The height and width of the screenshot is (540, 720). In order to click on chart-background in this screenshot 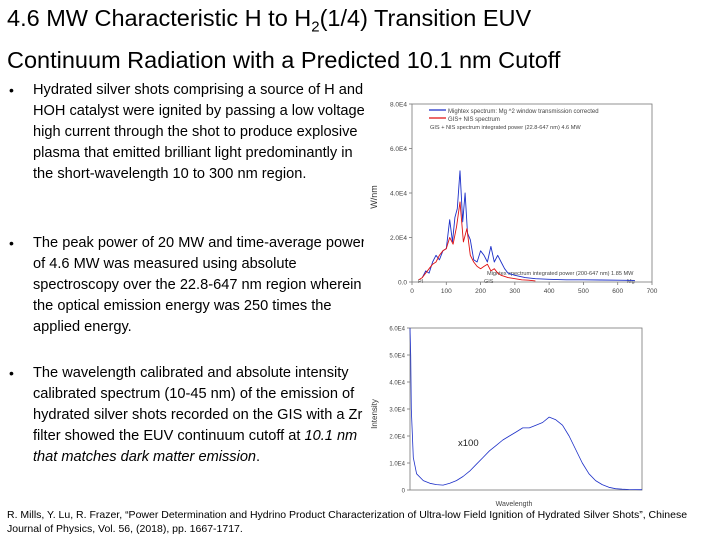, I will do `click(508, 415)`.